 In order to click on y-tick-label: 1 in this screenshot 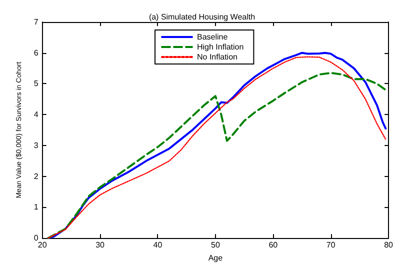, I will do `click(36, 207)`.